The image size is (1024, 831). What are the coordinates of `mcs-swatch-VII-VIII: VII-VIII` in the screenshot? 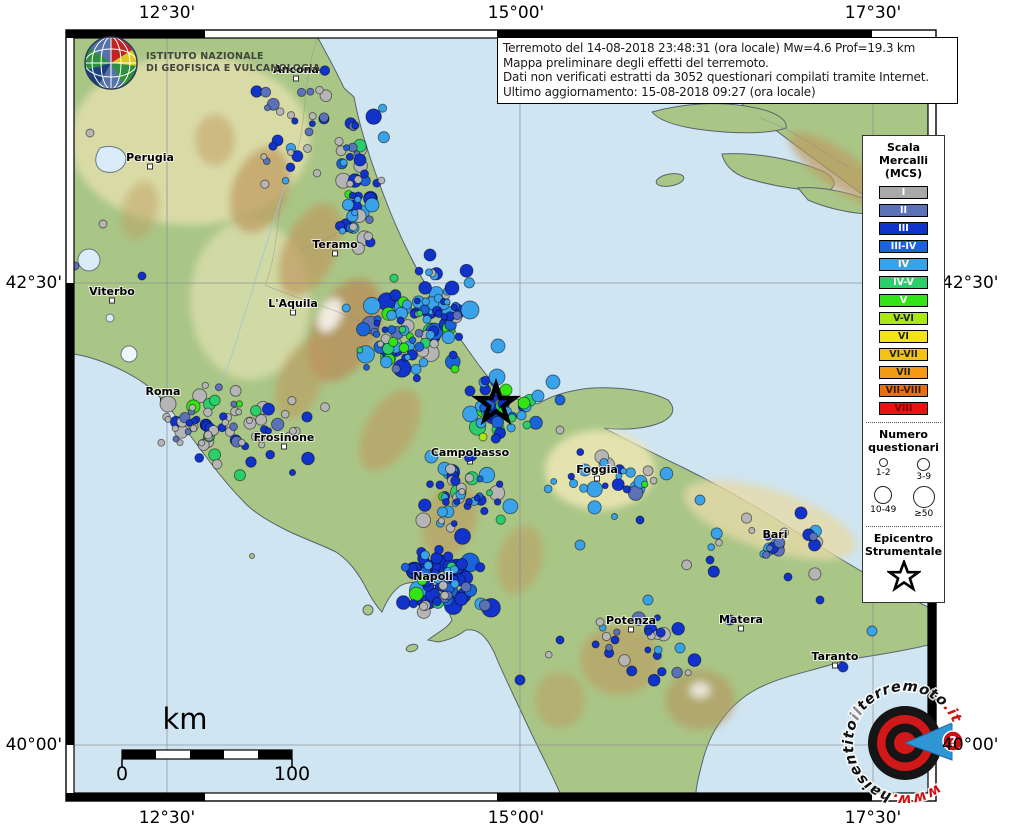 It's located at (903, 390).